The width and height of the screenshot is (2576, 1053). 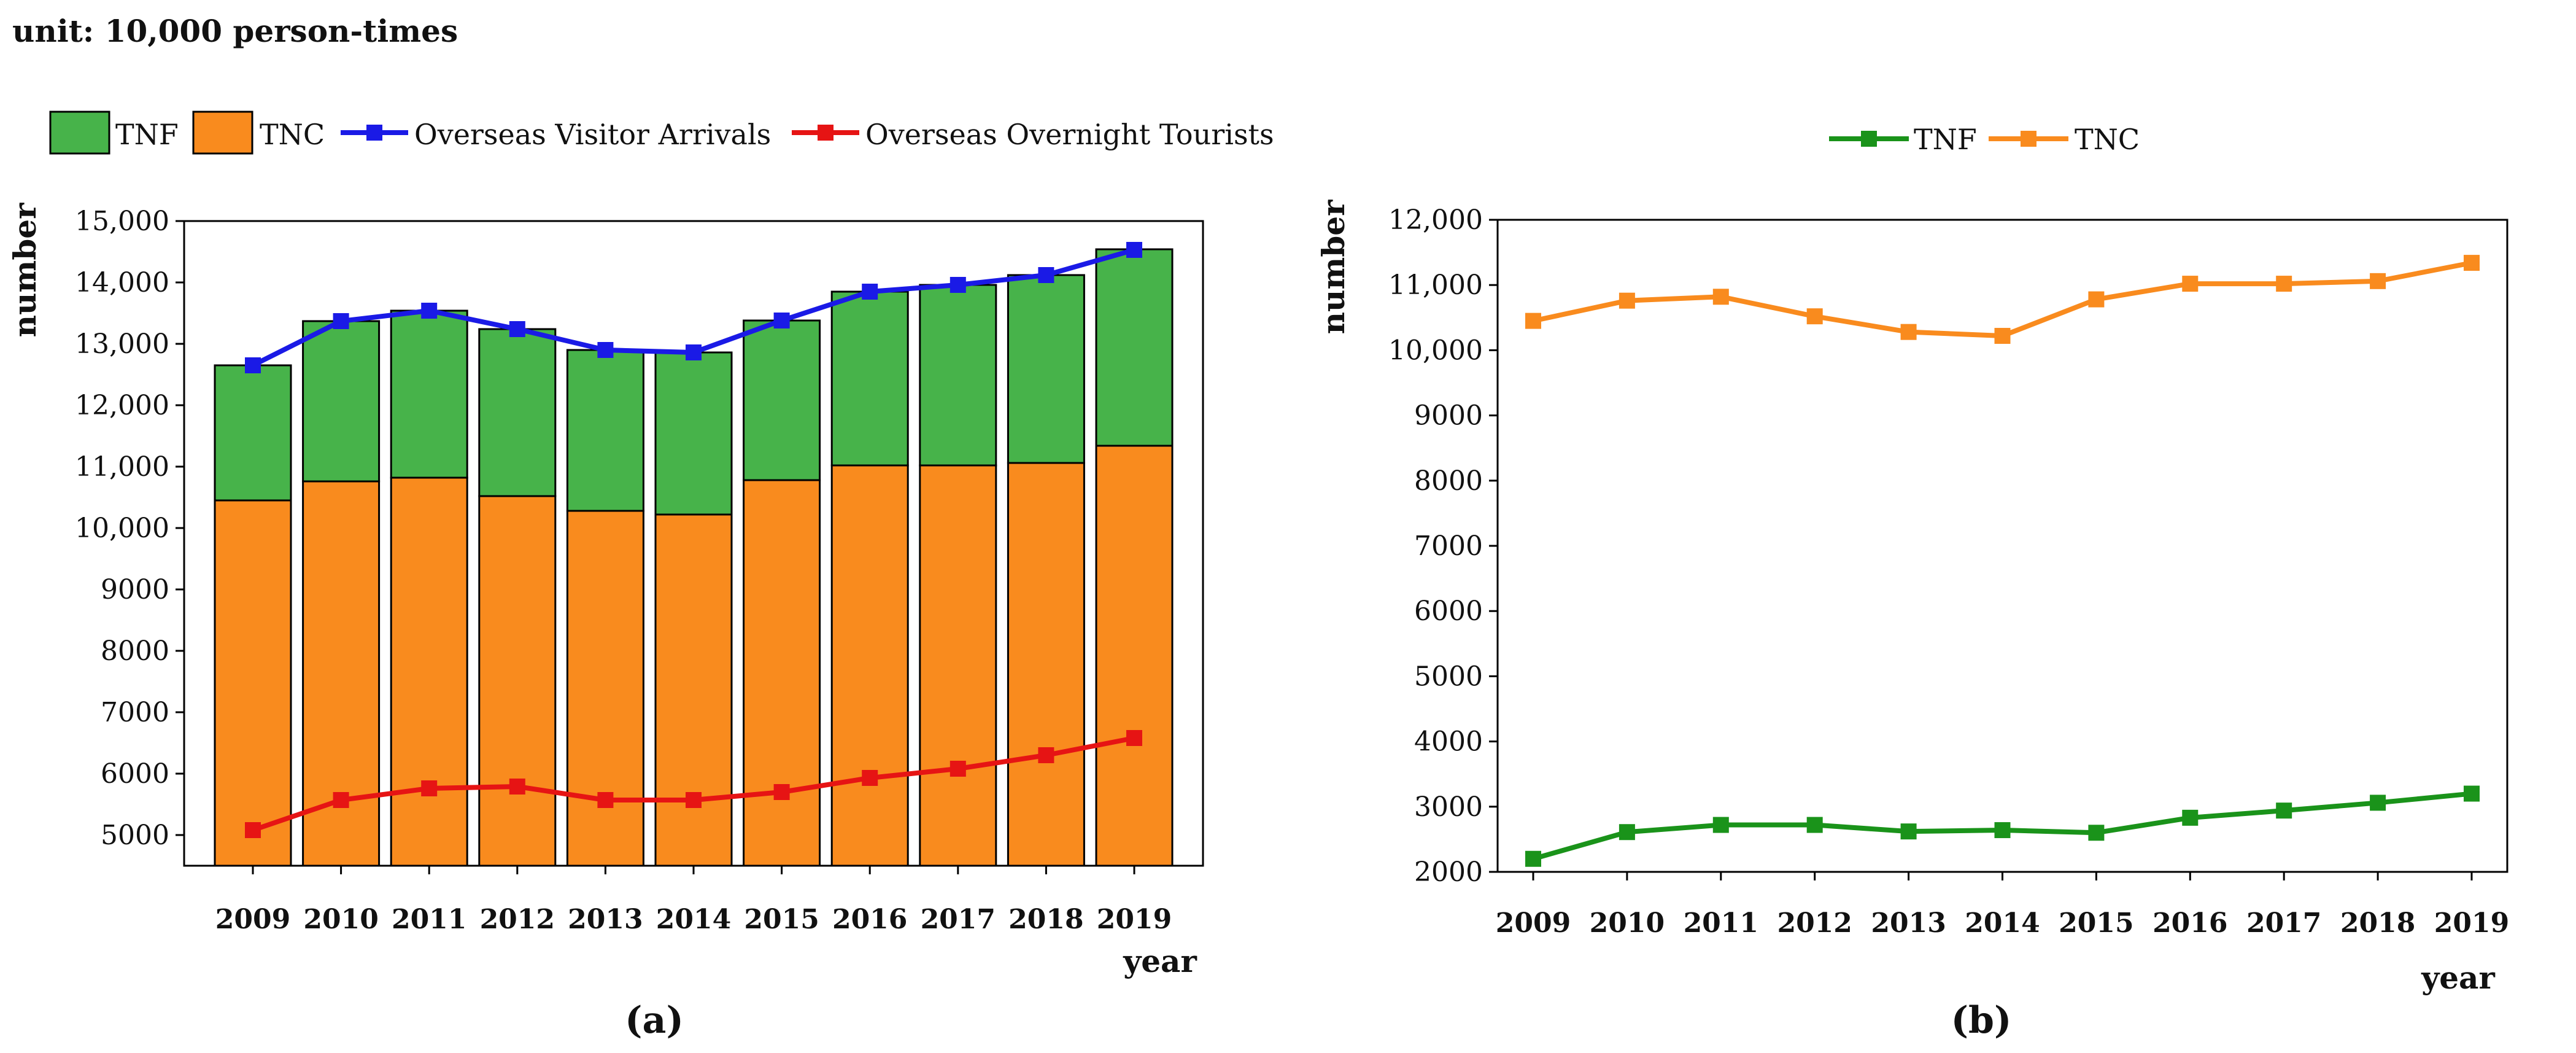 I want to click on bar-tnc-2009, so click(x=253, y=683).